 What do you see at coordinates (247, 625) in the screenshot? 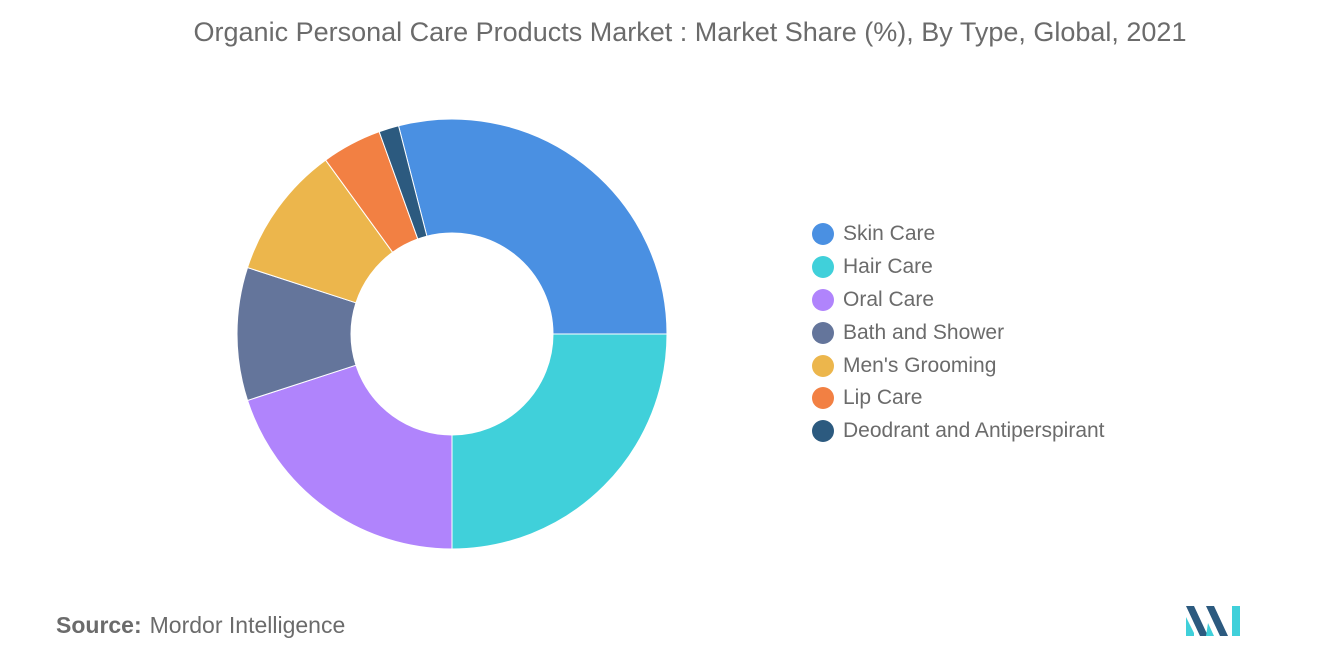
I see `source-text: Mordor Intelligence` at bounding box center [247, 625].